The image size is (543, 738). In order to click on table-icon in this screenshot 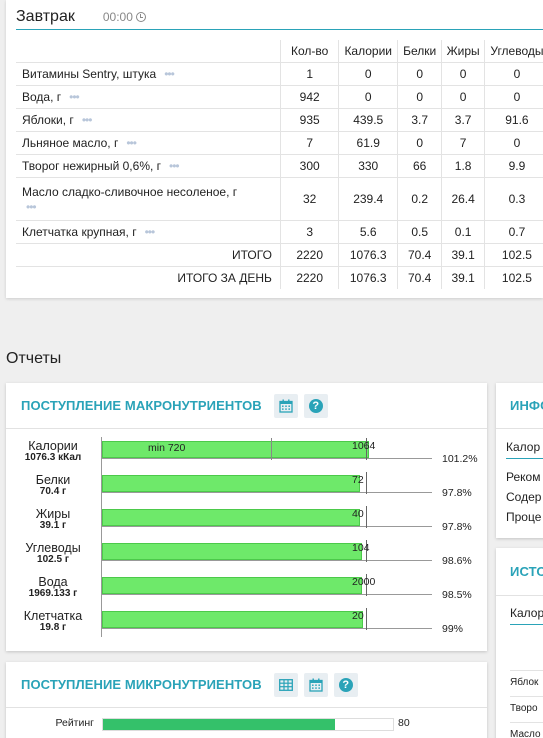, I will do `click(285, 684)`.